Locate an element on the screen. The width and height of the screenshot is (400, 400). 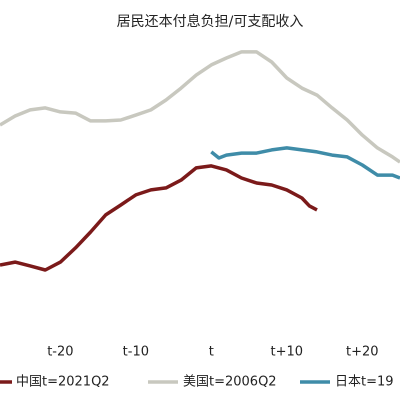
x-tick-label: t+20 is located at coordinates (362, 352).